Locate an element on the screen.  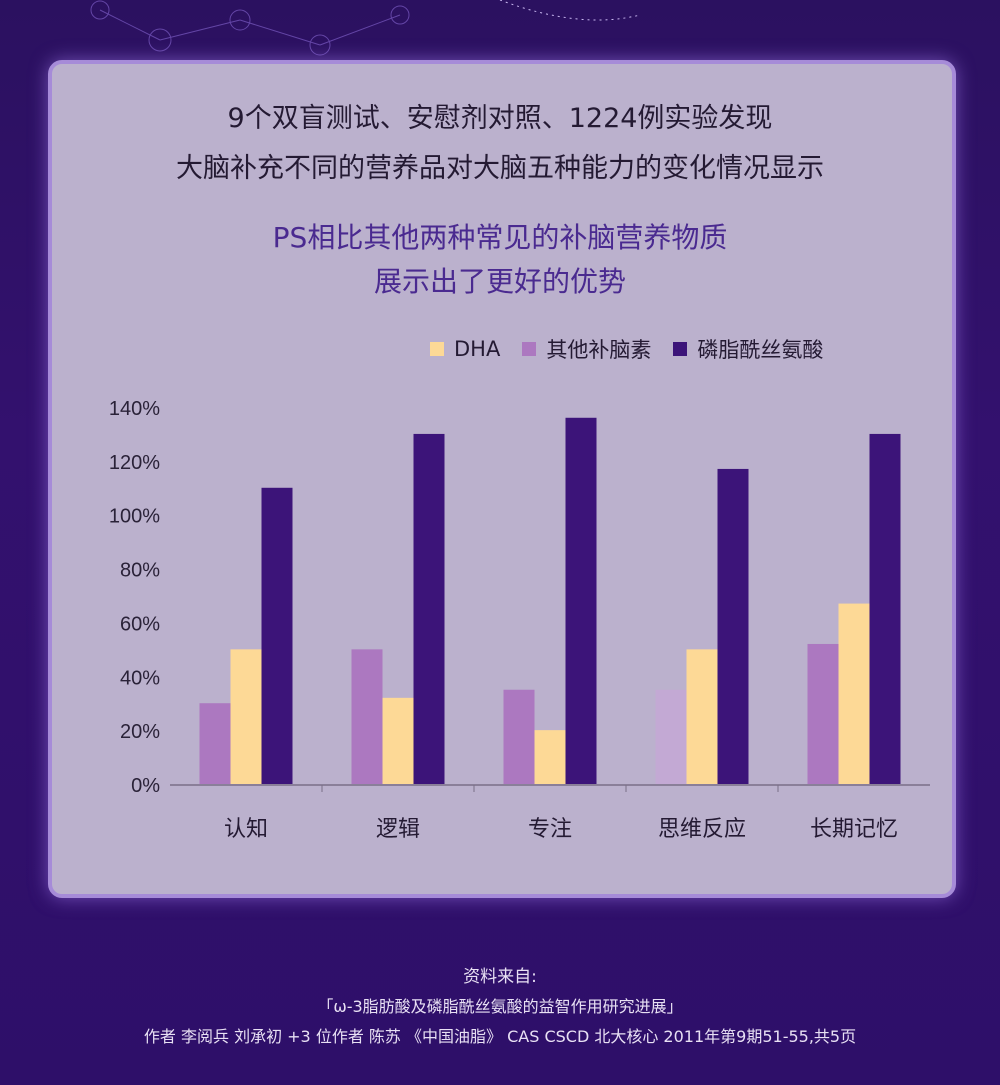
legend-item-other: 其他补脑素 is located at coordinates (586, 349).